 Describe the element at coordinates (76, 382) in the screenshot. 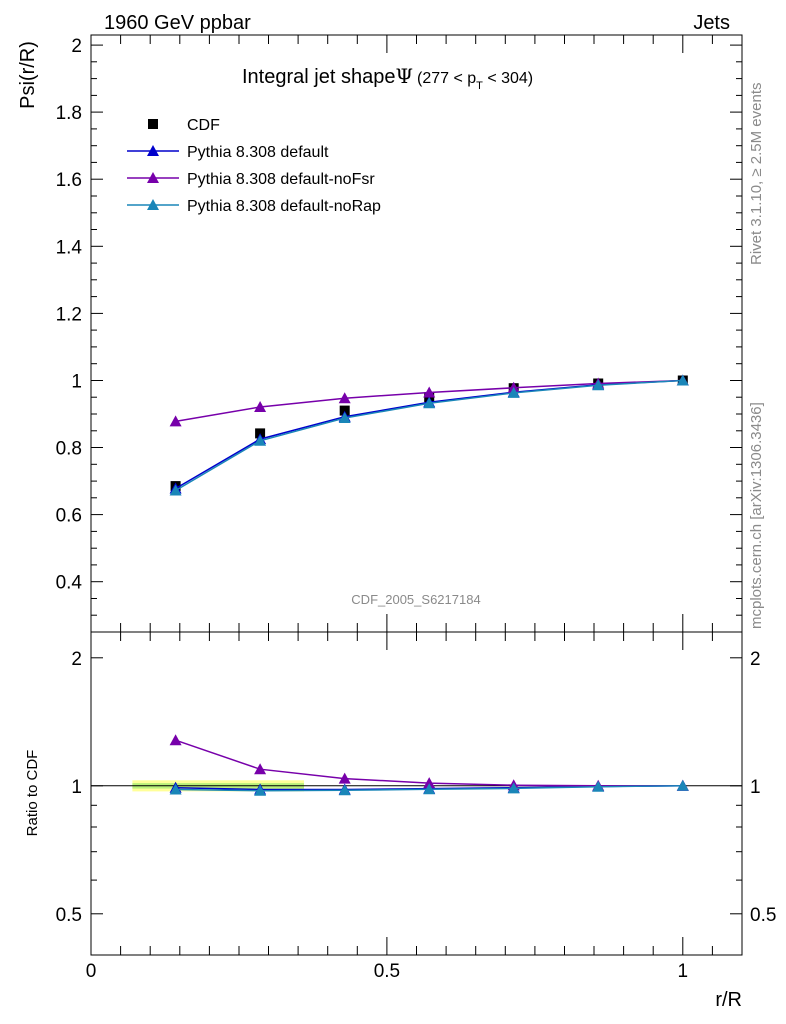

I see `main-y-tick-label: 1` at that location.